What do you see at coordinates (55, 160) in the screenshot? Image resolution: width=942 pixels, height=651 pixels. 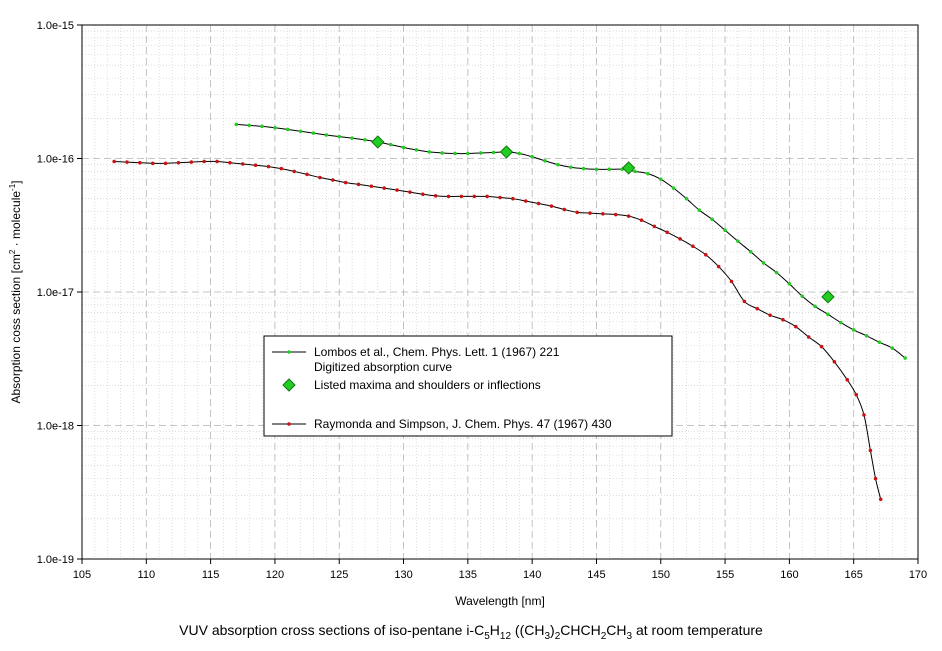 I see `y-tick-label: 1.0e-16` at bounding box center [55, 160].